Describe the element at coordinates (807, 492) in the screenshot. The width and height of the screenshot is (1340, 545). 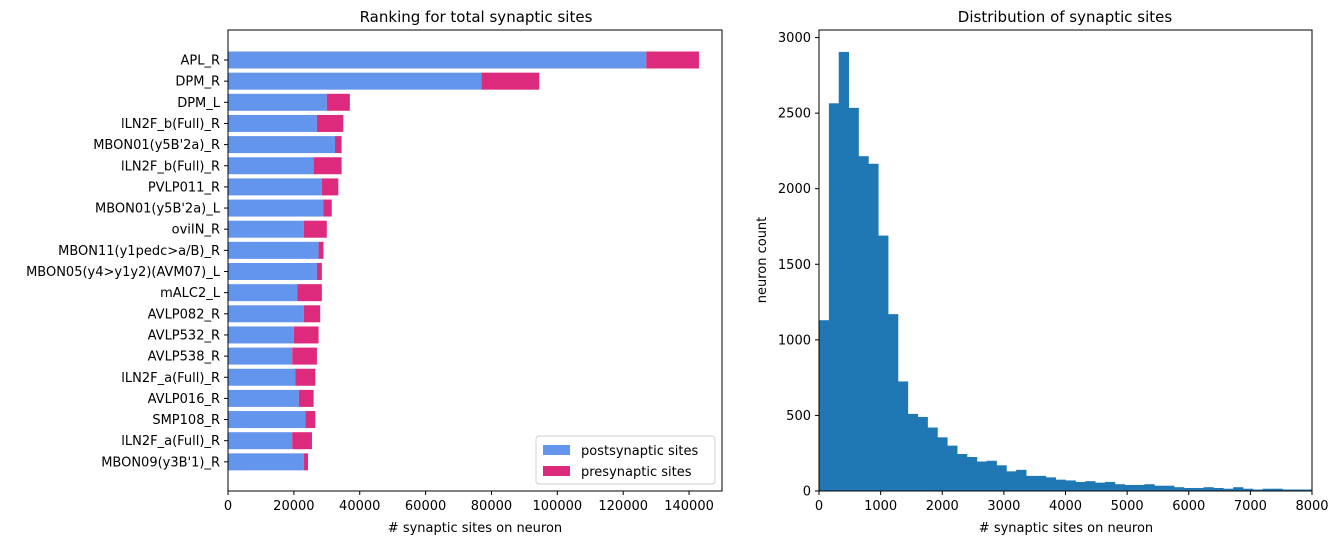
I see `y-tick-label: 0` at that location.